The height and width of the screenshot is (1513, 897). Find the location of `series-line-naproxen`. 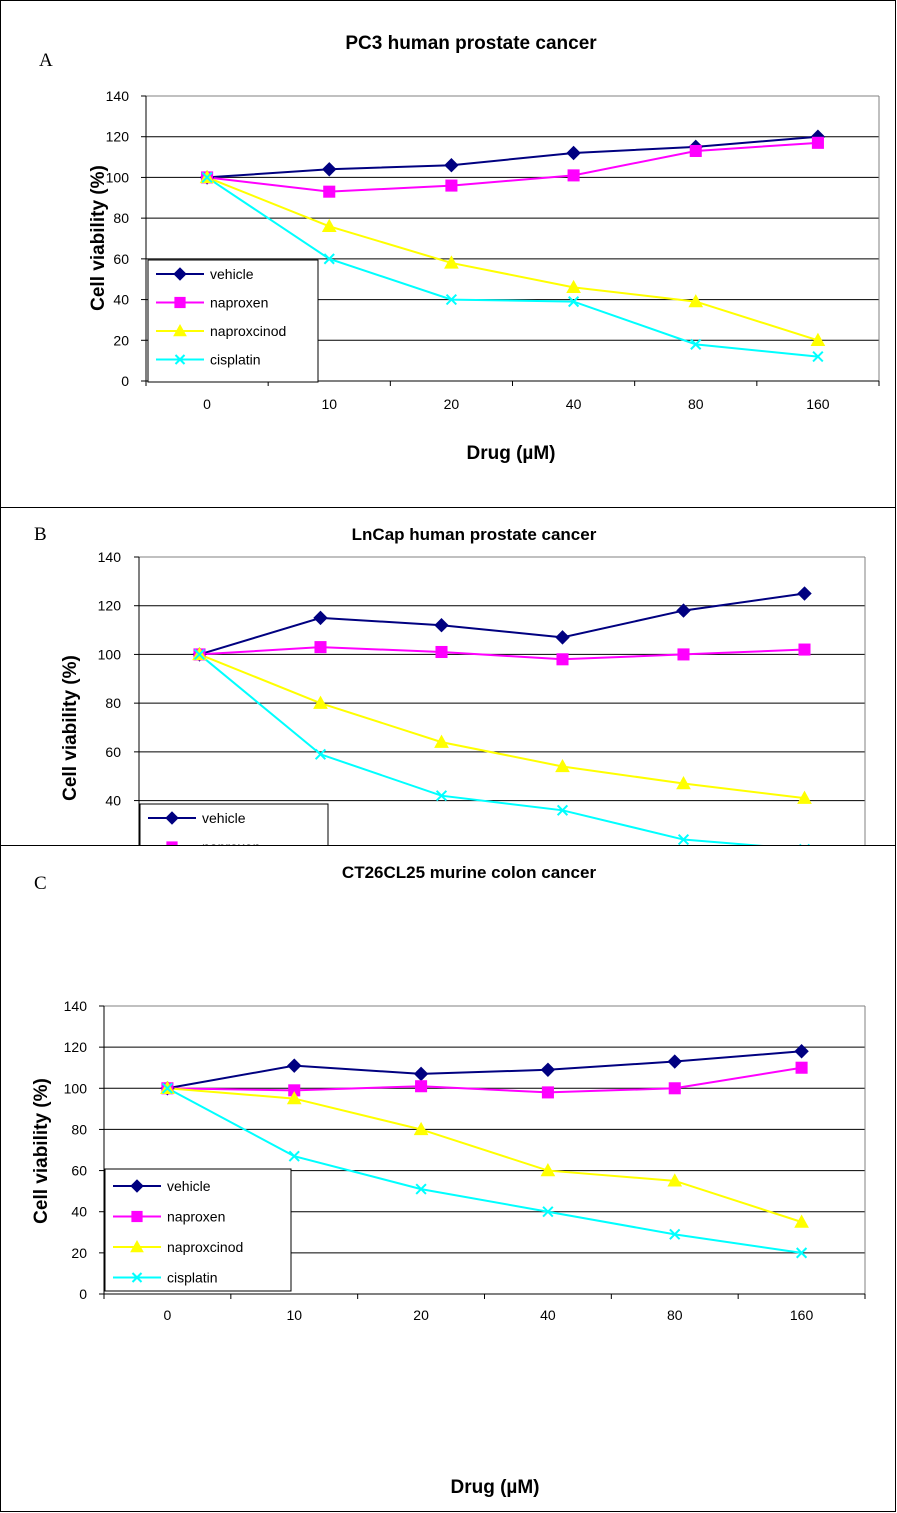

series-line-naproxen is located at coordinates (512, 167).